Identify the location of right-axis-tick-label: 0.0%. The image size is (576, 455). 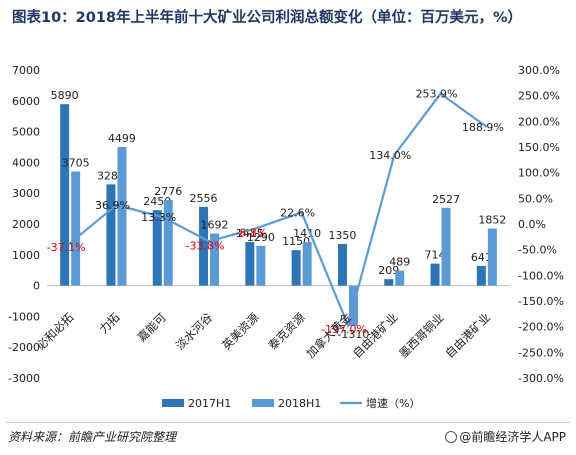
(532, 224).